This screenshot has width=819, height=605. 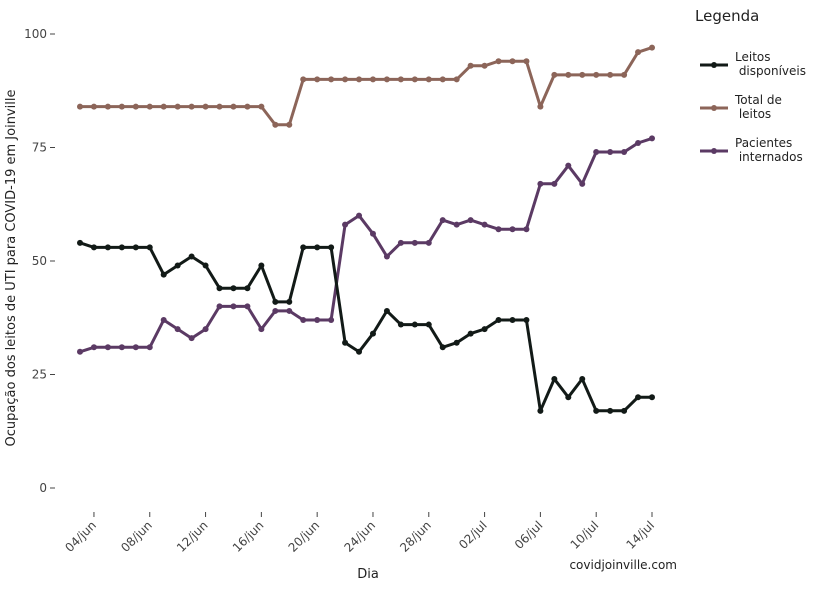 What do you see at coordinates (751, 150) in the screenshot?
I see `legend-item: Pacientes internados` at bounding box center [751, 150].